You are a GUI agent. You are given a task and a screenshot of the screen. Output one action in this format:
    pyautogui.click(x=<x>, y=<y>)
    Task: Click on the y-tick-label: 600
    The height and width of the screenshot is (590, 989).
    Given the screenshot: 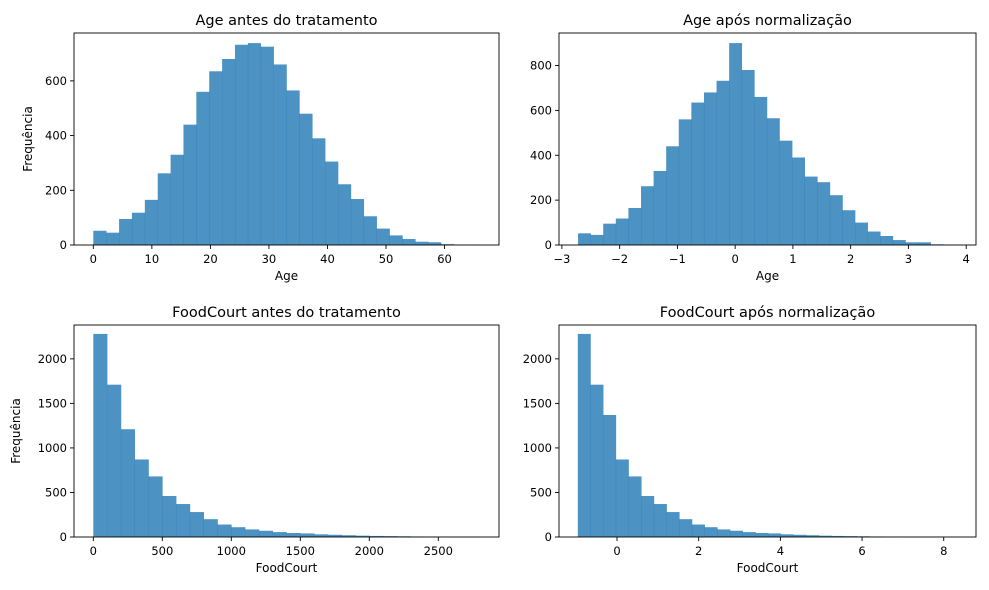 What is the action you would take?
    pyautogui.click(x=541, y=110)
    